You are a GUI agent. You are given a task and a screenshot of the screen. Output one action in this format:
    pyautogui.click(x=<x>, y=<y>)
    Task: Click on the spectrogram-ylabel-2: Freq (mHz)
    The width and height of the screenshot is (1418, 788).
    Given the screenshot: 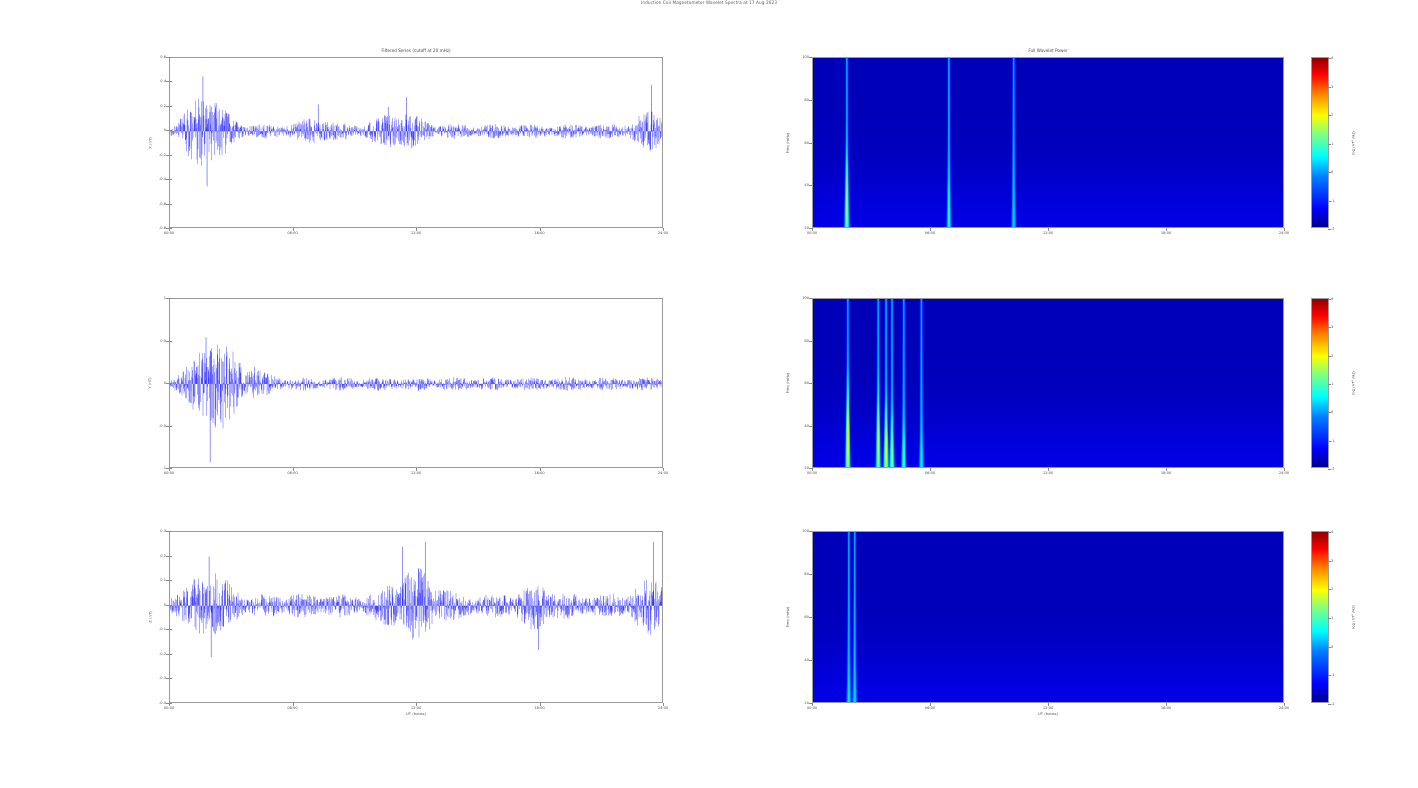 What is the action you would take?
    pyautogui.click(x=788, y=383)
    